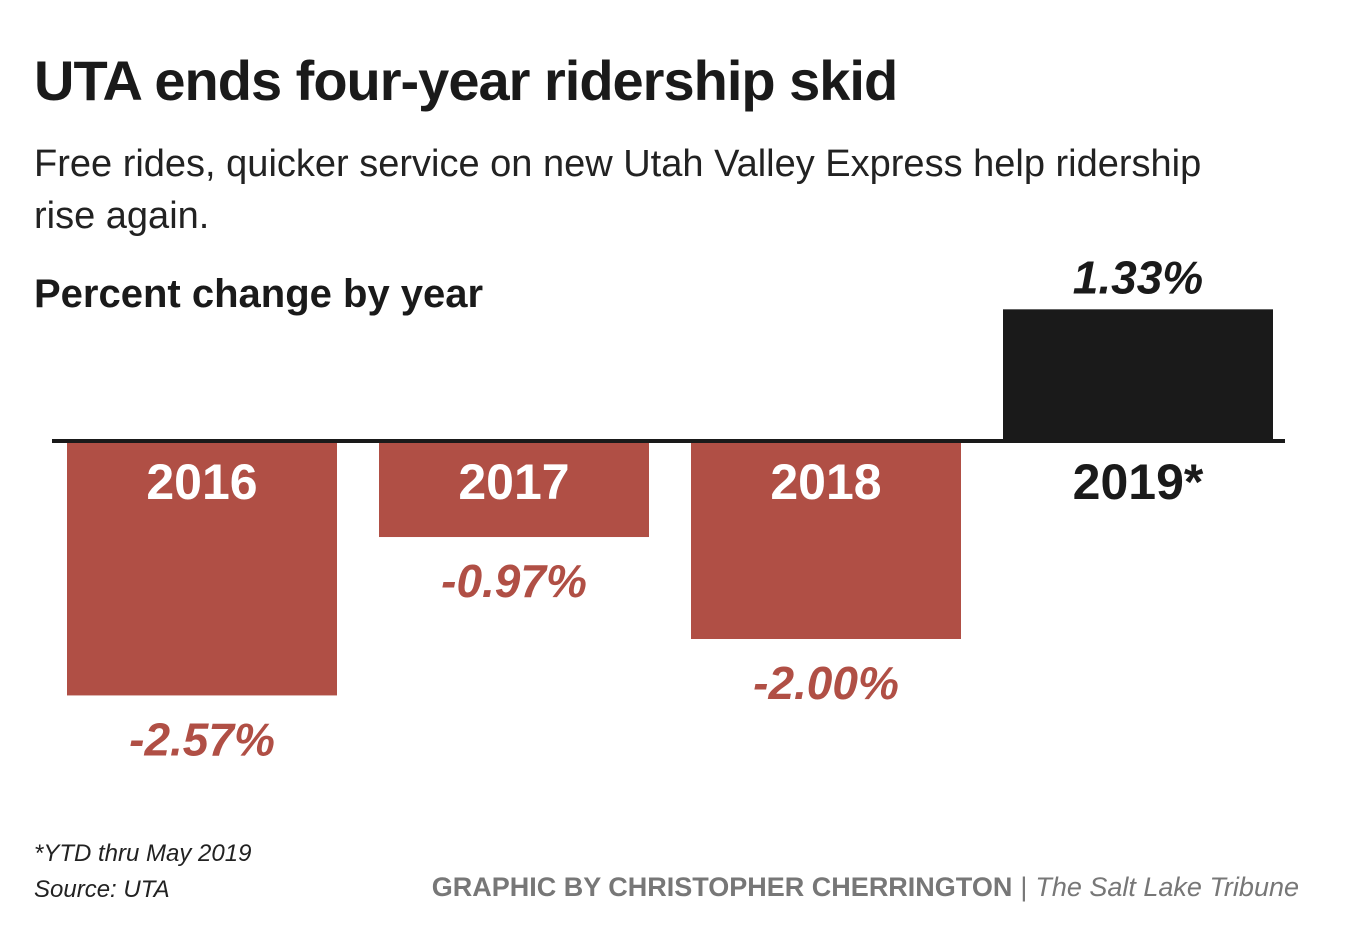 Image resolution: width=1345 pixels, height=935 pixels. I want to click on measure-label: Percent change by year, so click(259, 294).